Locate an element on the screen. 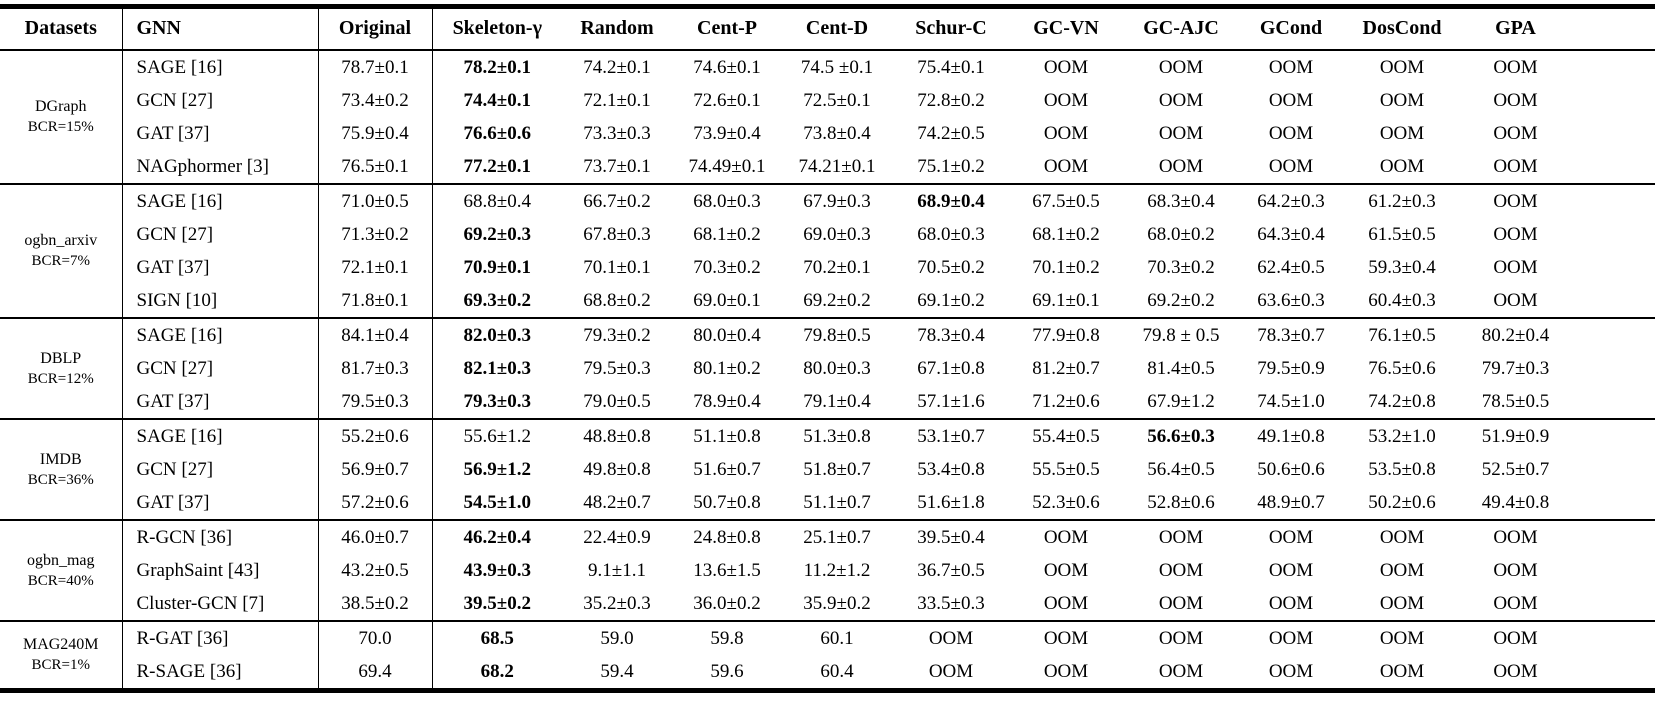 This screenshot has height=703, width=1655. value-cell: 66.7±0.2 is located at coordinates (617, 201).